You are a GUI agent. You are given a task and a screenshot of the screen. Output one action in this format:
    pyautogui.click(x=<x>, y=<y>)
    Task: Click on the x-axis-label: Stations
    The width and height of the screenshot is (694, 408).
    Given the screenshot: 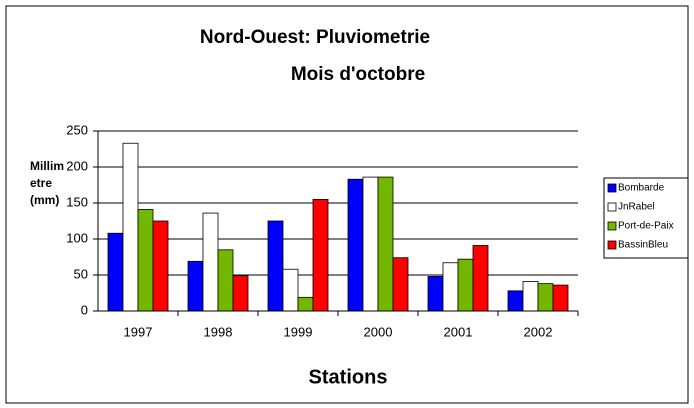 What is the action you would take?
    pyautogui.click(x=348, y=377)
    